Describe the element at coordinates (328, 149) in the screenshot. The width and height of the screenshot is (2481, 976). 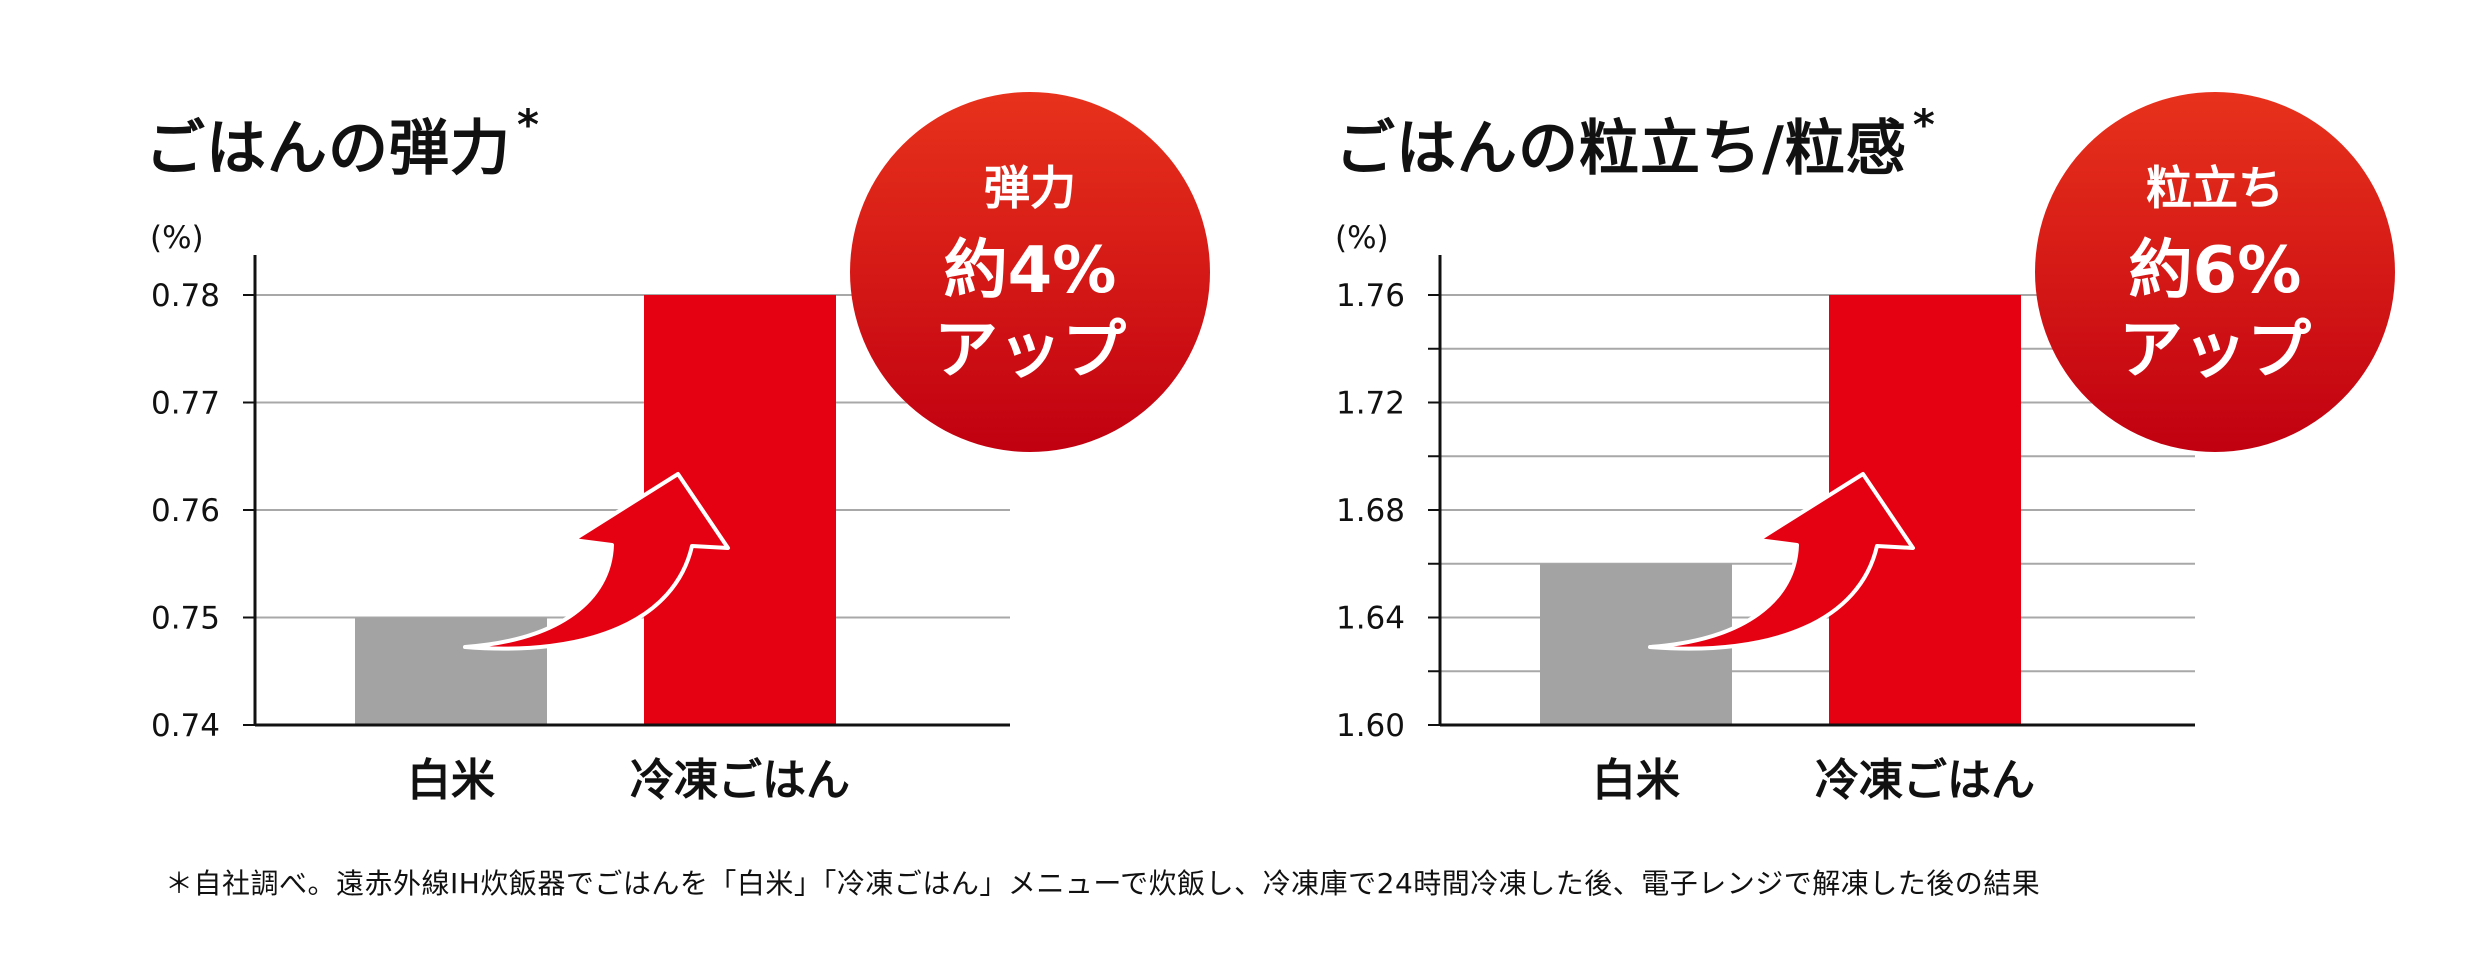
I see `chart-title-text: ごはんの弾力` at that location.